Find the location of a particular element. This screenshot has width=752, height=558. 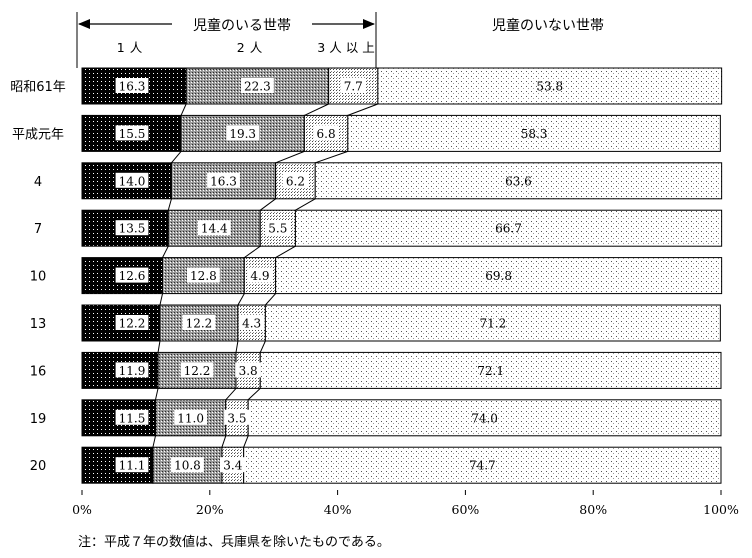

data-label: 6.8 is located at coordinates (326, 134).